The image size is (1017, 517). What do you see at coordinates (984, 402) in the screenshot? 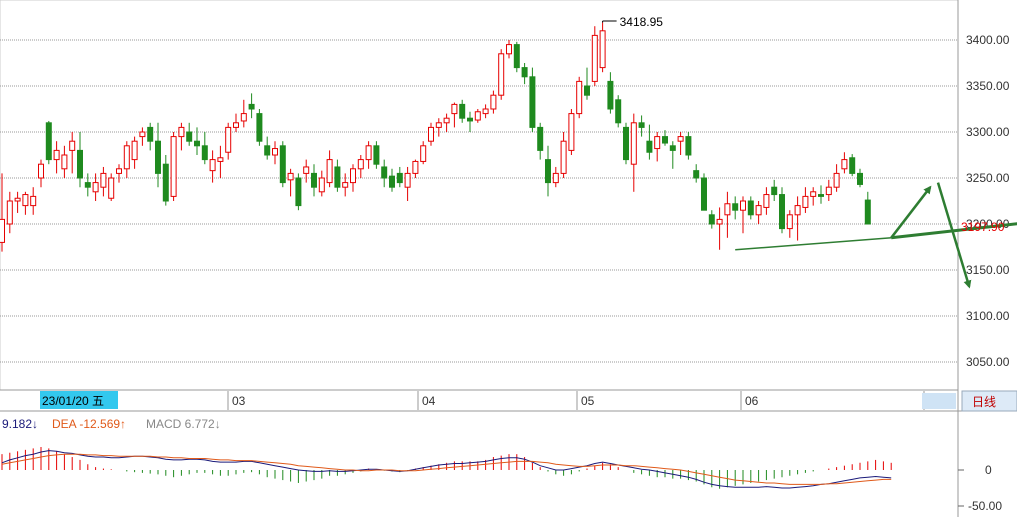
I see `period-button-label: 日线` at bounding box center [984, 402].